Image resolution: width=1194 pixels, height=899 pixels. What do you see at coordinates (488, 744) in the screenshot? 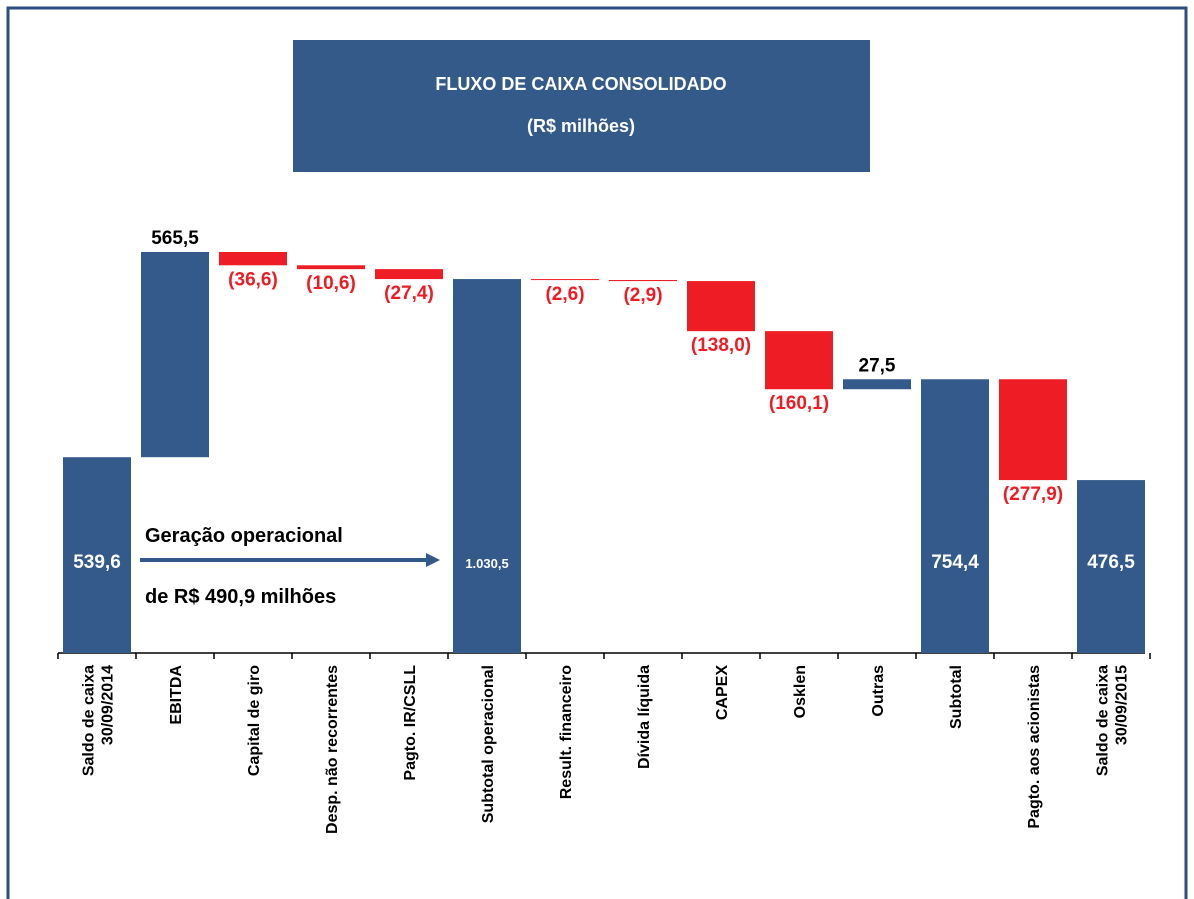
I see `x-tick-label: Subtotal operacional` at bounding box center [488, 744].